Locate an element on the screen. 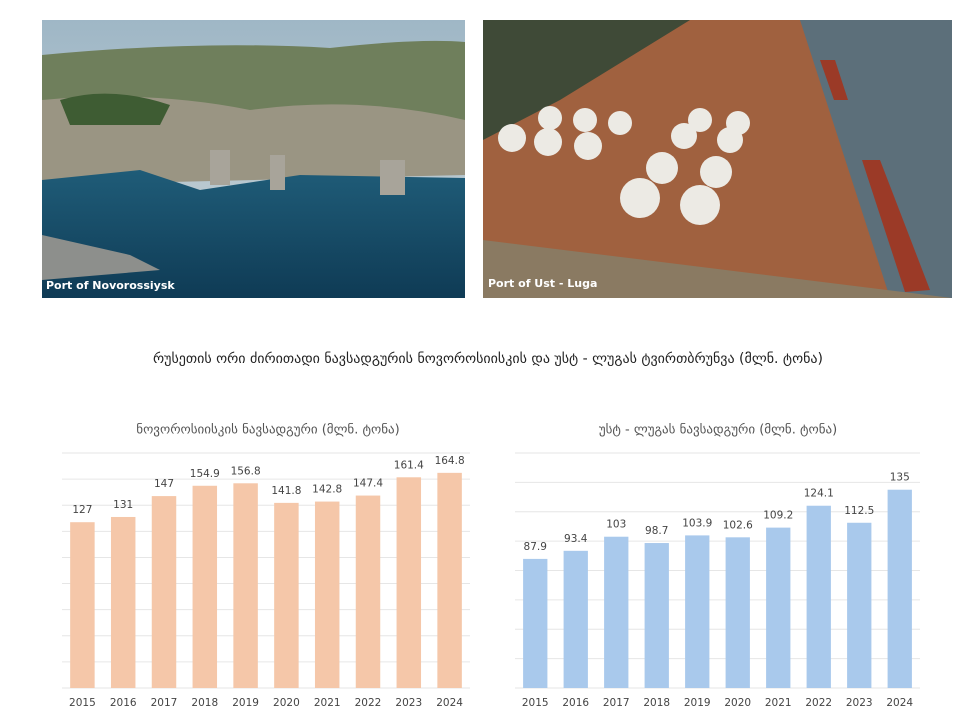 The width and height of the screenshot is (975, 720). value-label: 147 is located at coordinates (164, 484).